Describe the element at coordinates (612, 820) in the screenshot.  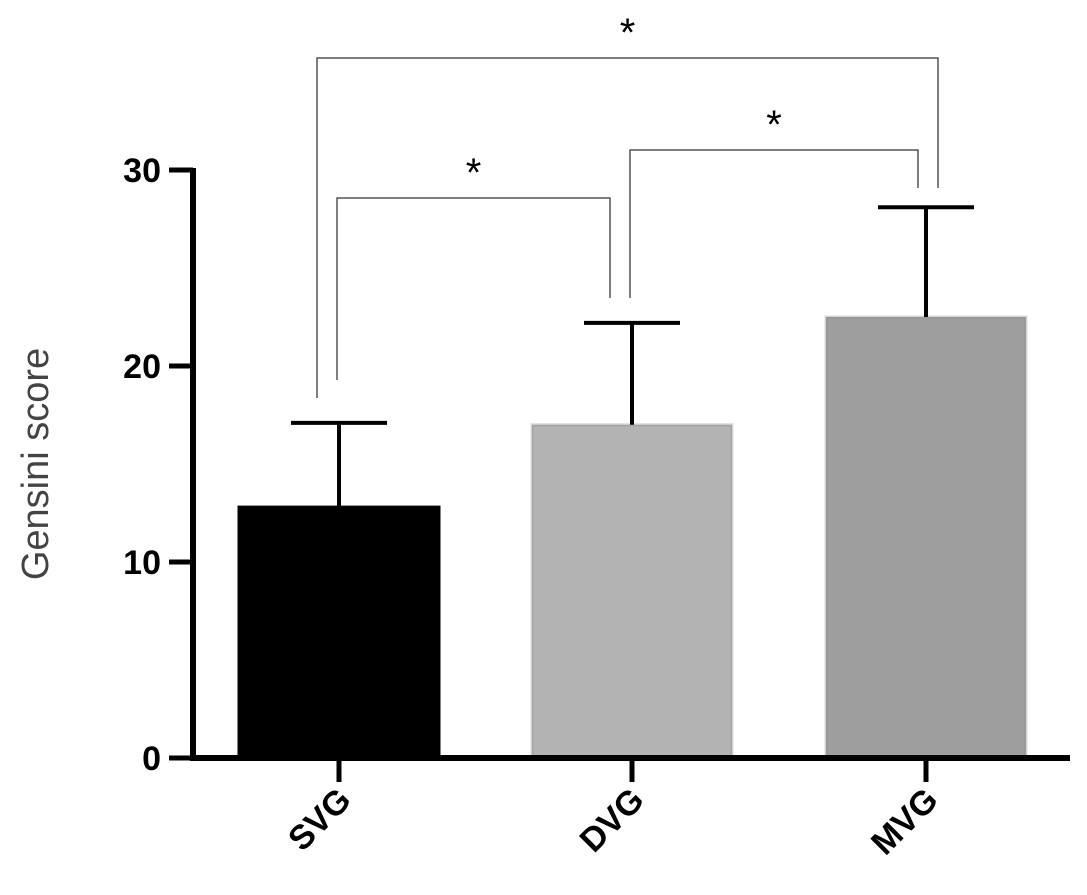
I see `category-label-dvg: DVG` at that location.